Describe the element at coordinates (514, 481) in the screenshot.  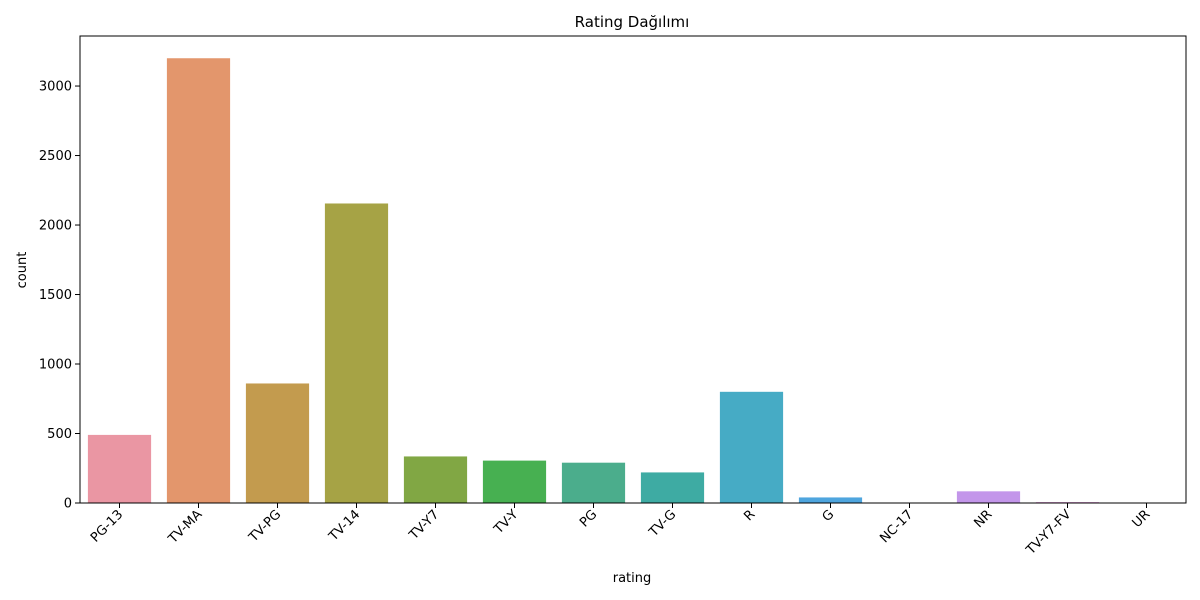
I see `bar-tv-y` at that location.